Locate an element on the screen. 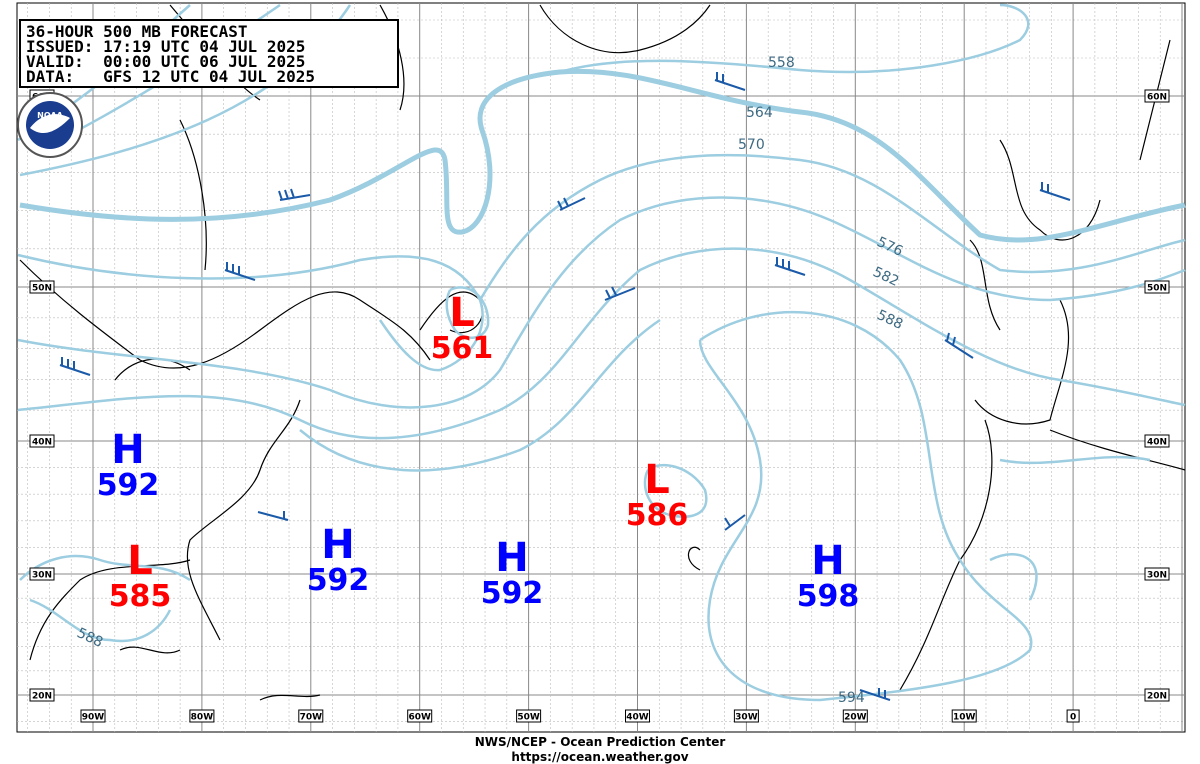  grid-label: 60W is located at coordinates (419, 718).